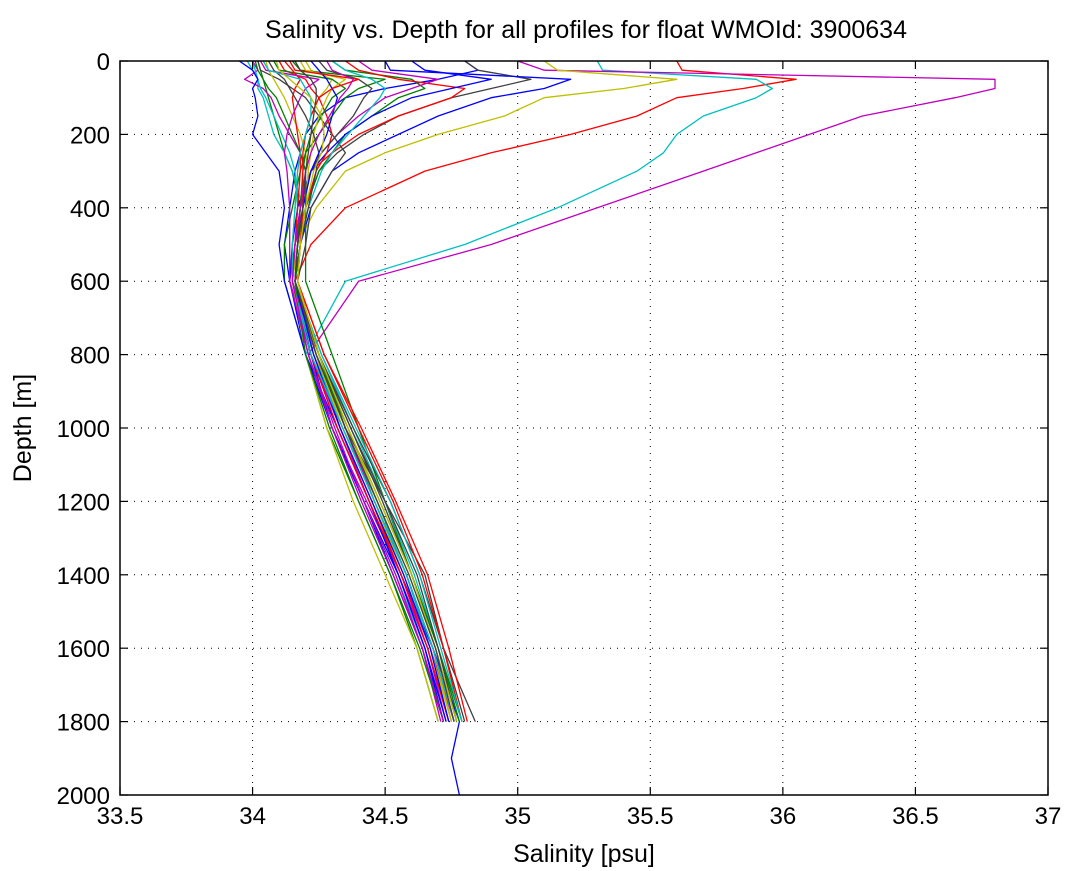  What do you see at coordinates (103, 62) in the screenshot?
I see `y-tick-label: 0` at bounding box center [103, 62].